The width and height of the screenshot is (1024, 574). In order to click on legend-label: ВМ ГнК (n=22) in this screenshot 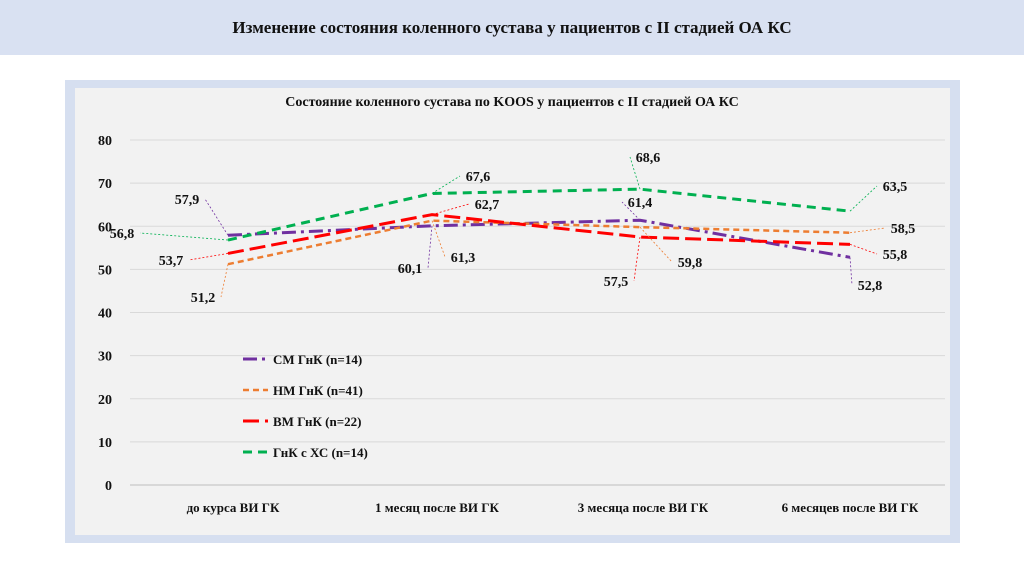, I will do `click(317, 421)`.